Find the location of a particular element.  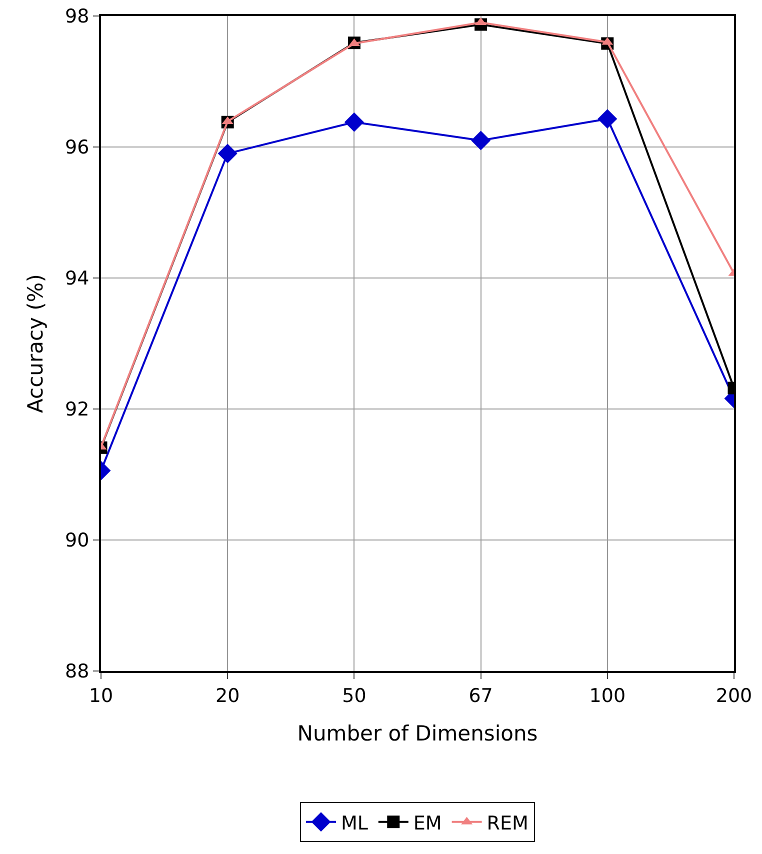

y-tick-label: 98 is located at coordinates (77, 17).